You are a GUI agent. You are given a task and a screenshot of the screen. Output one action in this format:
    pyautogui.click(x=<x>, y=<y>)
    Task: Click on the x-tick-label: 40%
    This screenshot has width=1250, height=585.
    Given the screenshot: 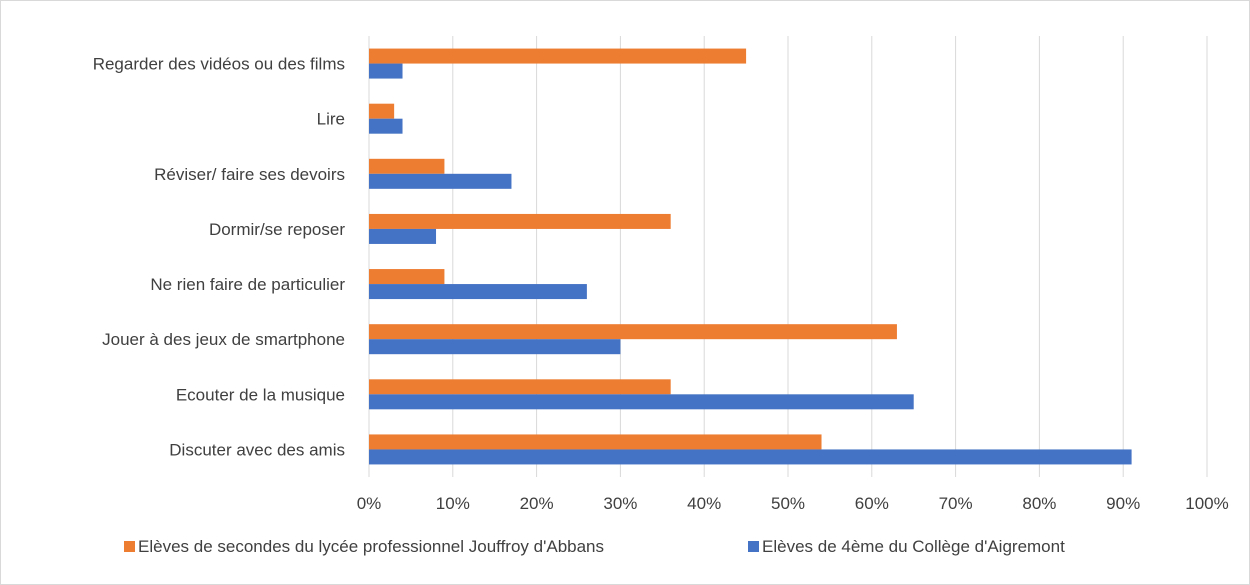 What is the action you would take?
    pyautogui.click(x=704, y=503)
    